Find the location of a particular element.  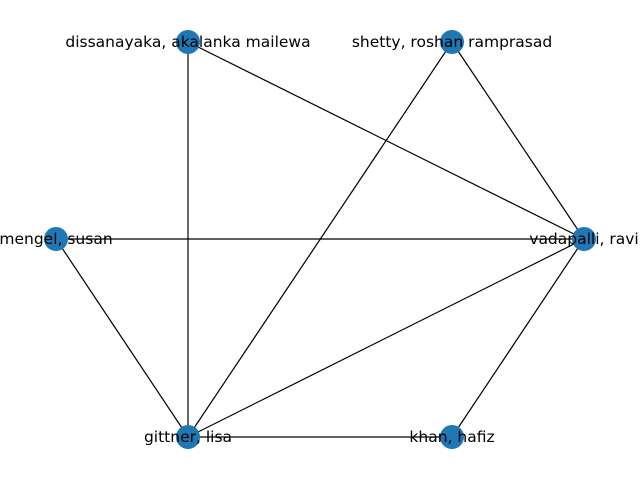

node-label-shetty: shetty, roshan ramprasad is located at coordinates (452, 42).